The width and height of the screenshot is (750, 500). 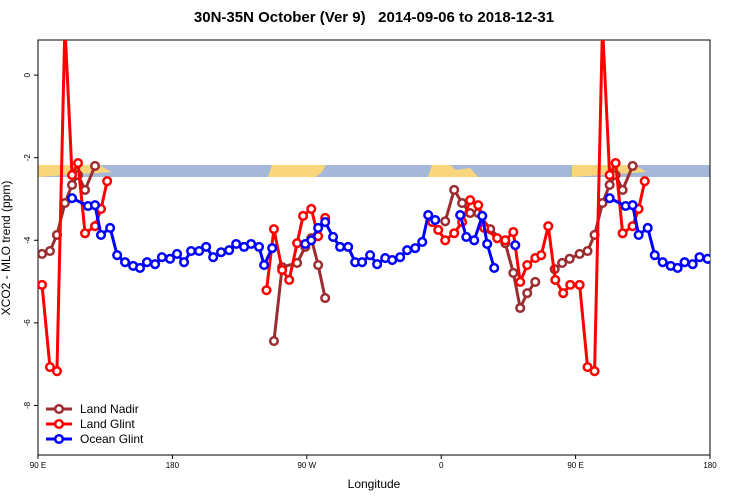 What do you see at coordinates (374, 171) in the screenshot?
I see `ocean-strip` at bounding box center [374, 171].